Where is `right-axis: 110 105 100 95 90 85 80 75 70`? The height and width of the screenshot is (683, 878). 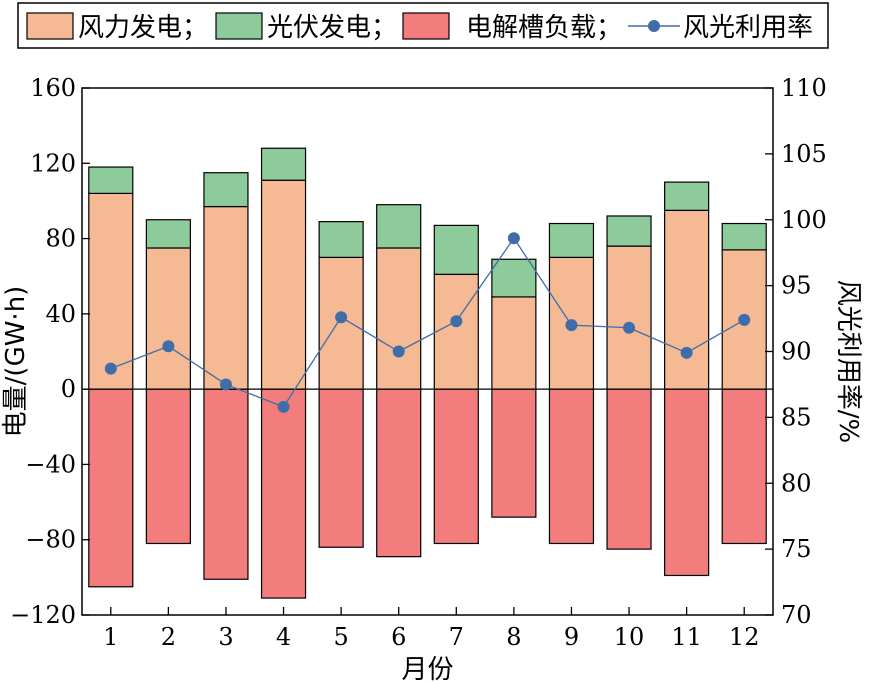
right-axis: 110 105 100 95 90 85 80 75 70 is located at coordinates (796, 351).